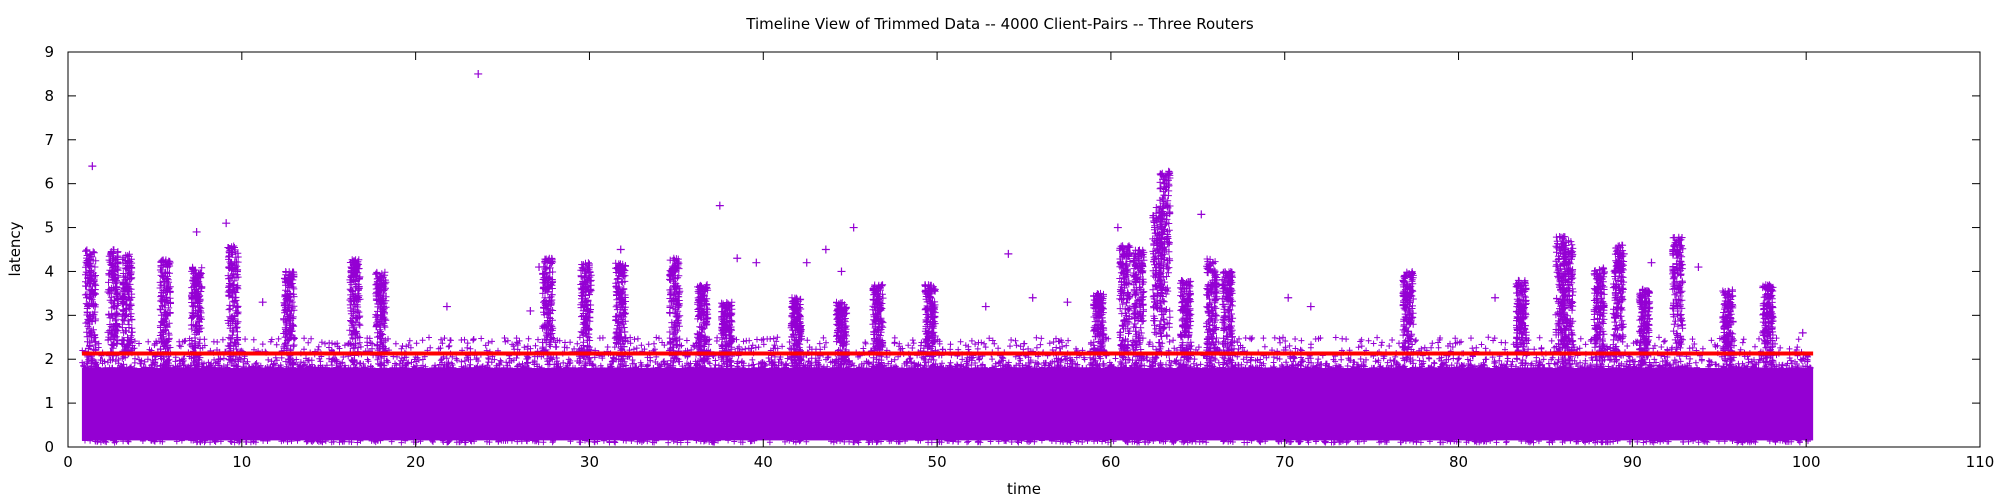 This screenshot has height=500, width=2000. What do you see at coordinates (49, 96) in the screenshot?
I see `y-tick-label: 8` at bounding box center [49, 96].